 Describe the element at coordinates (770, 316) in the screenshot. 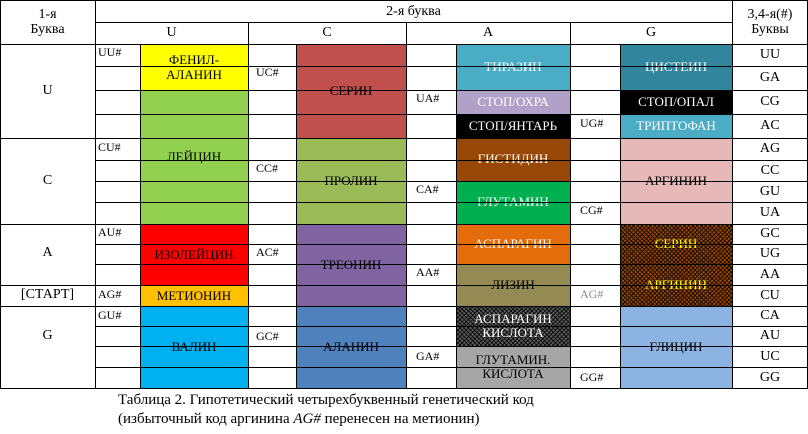

I see `third-letter: CA` at that location.